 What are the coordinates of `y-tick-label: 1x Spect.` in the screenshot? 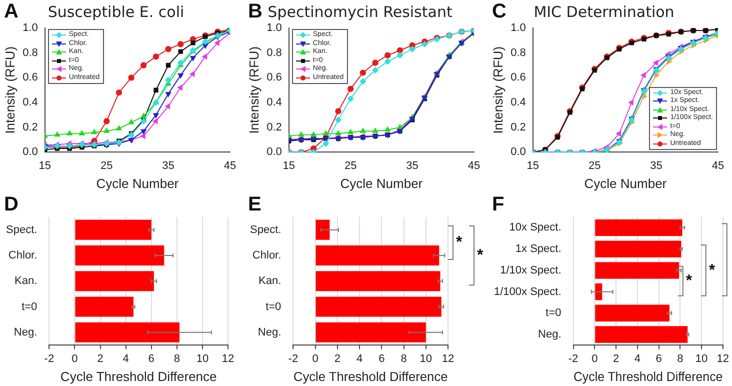 It's located at (538, 249).